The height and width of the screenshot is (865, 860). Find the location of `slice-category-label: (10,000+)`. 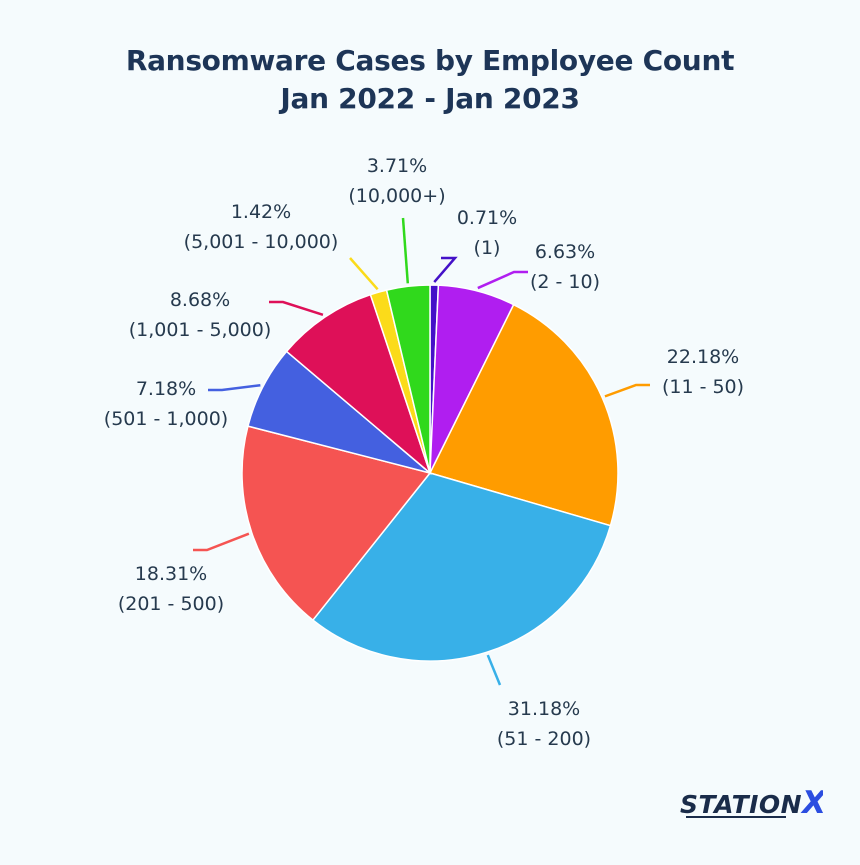

slice-category-label: (10,000+) is located at coordinates (396, 196).